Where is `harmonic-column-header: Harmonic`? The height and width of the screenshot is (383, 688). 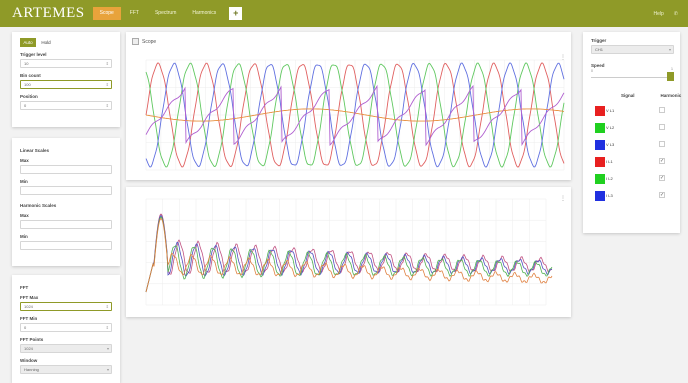
harmonic-column-header: Harmonic is located at coordinates (671, 95).